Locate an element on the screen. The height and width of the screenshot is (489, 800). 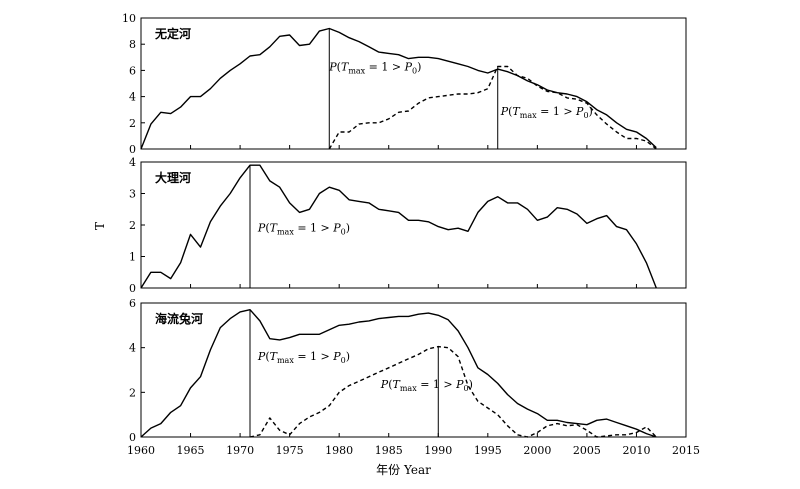
x-tick-label: 1960 is located at coordinates (141, 450).